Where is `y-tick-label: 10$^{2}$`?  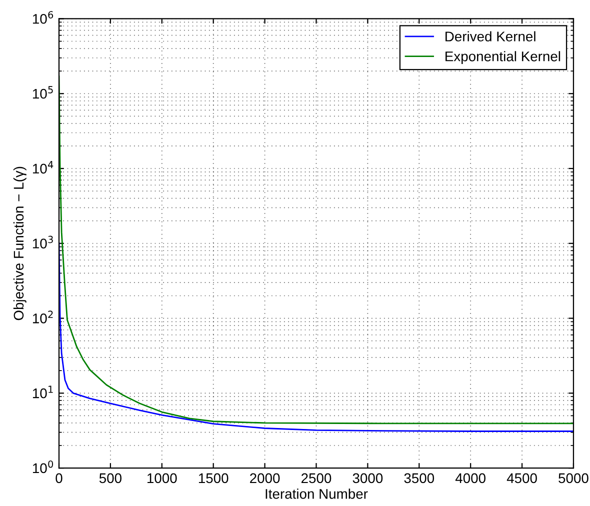 y-tick-label: 10$^{2}$ is located at coordinates (42, 317).